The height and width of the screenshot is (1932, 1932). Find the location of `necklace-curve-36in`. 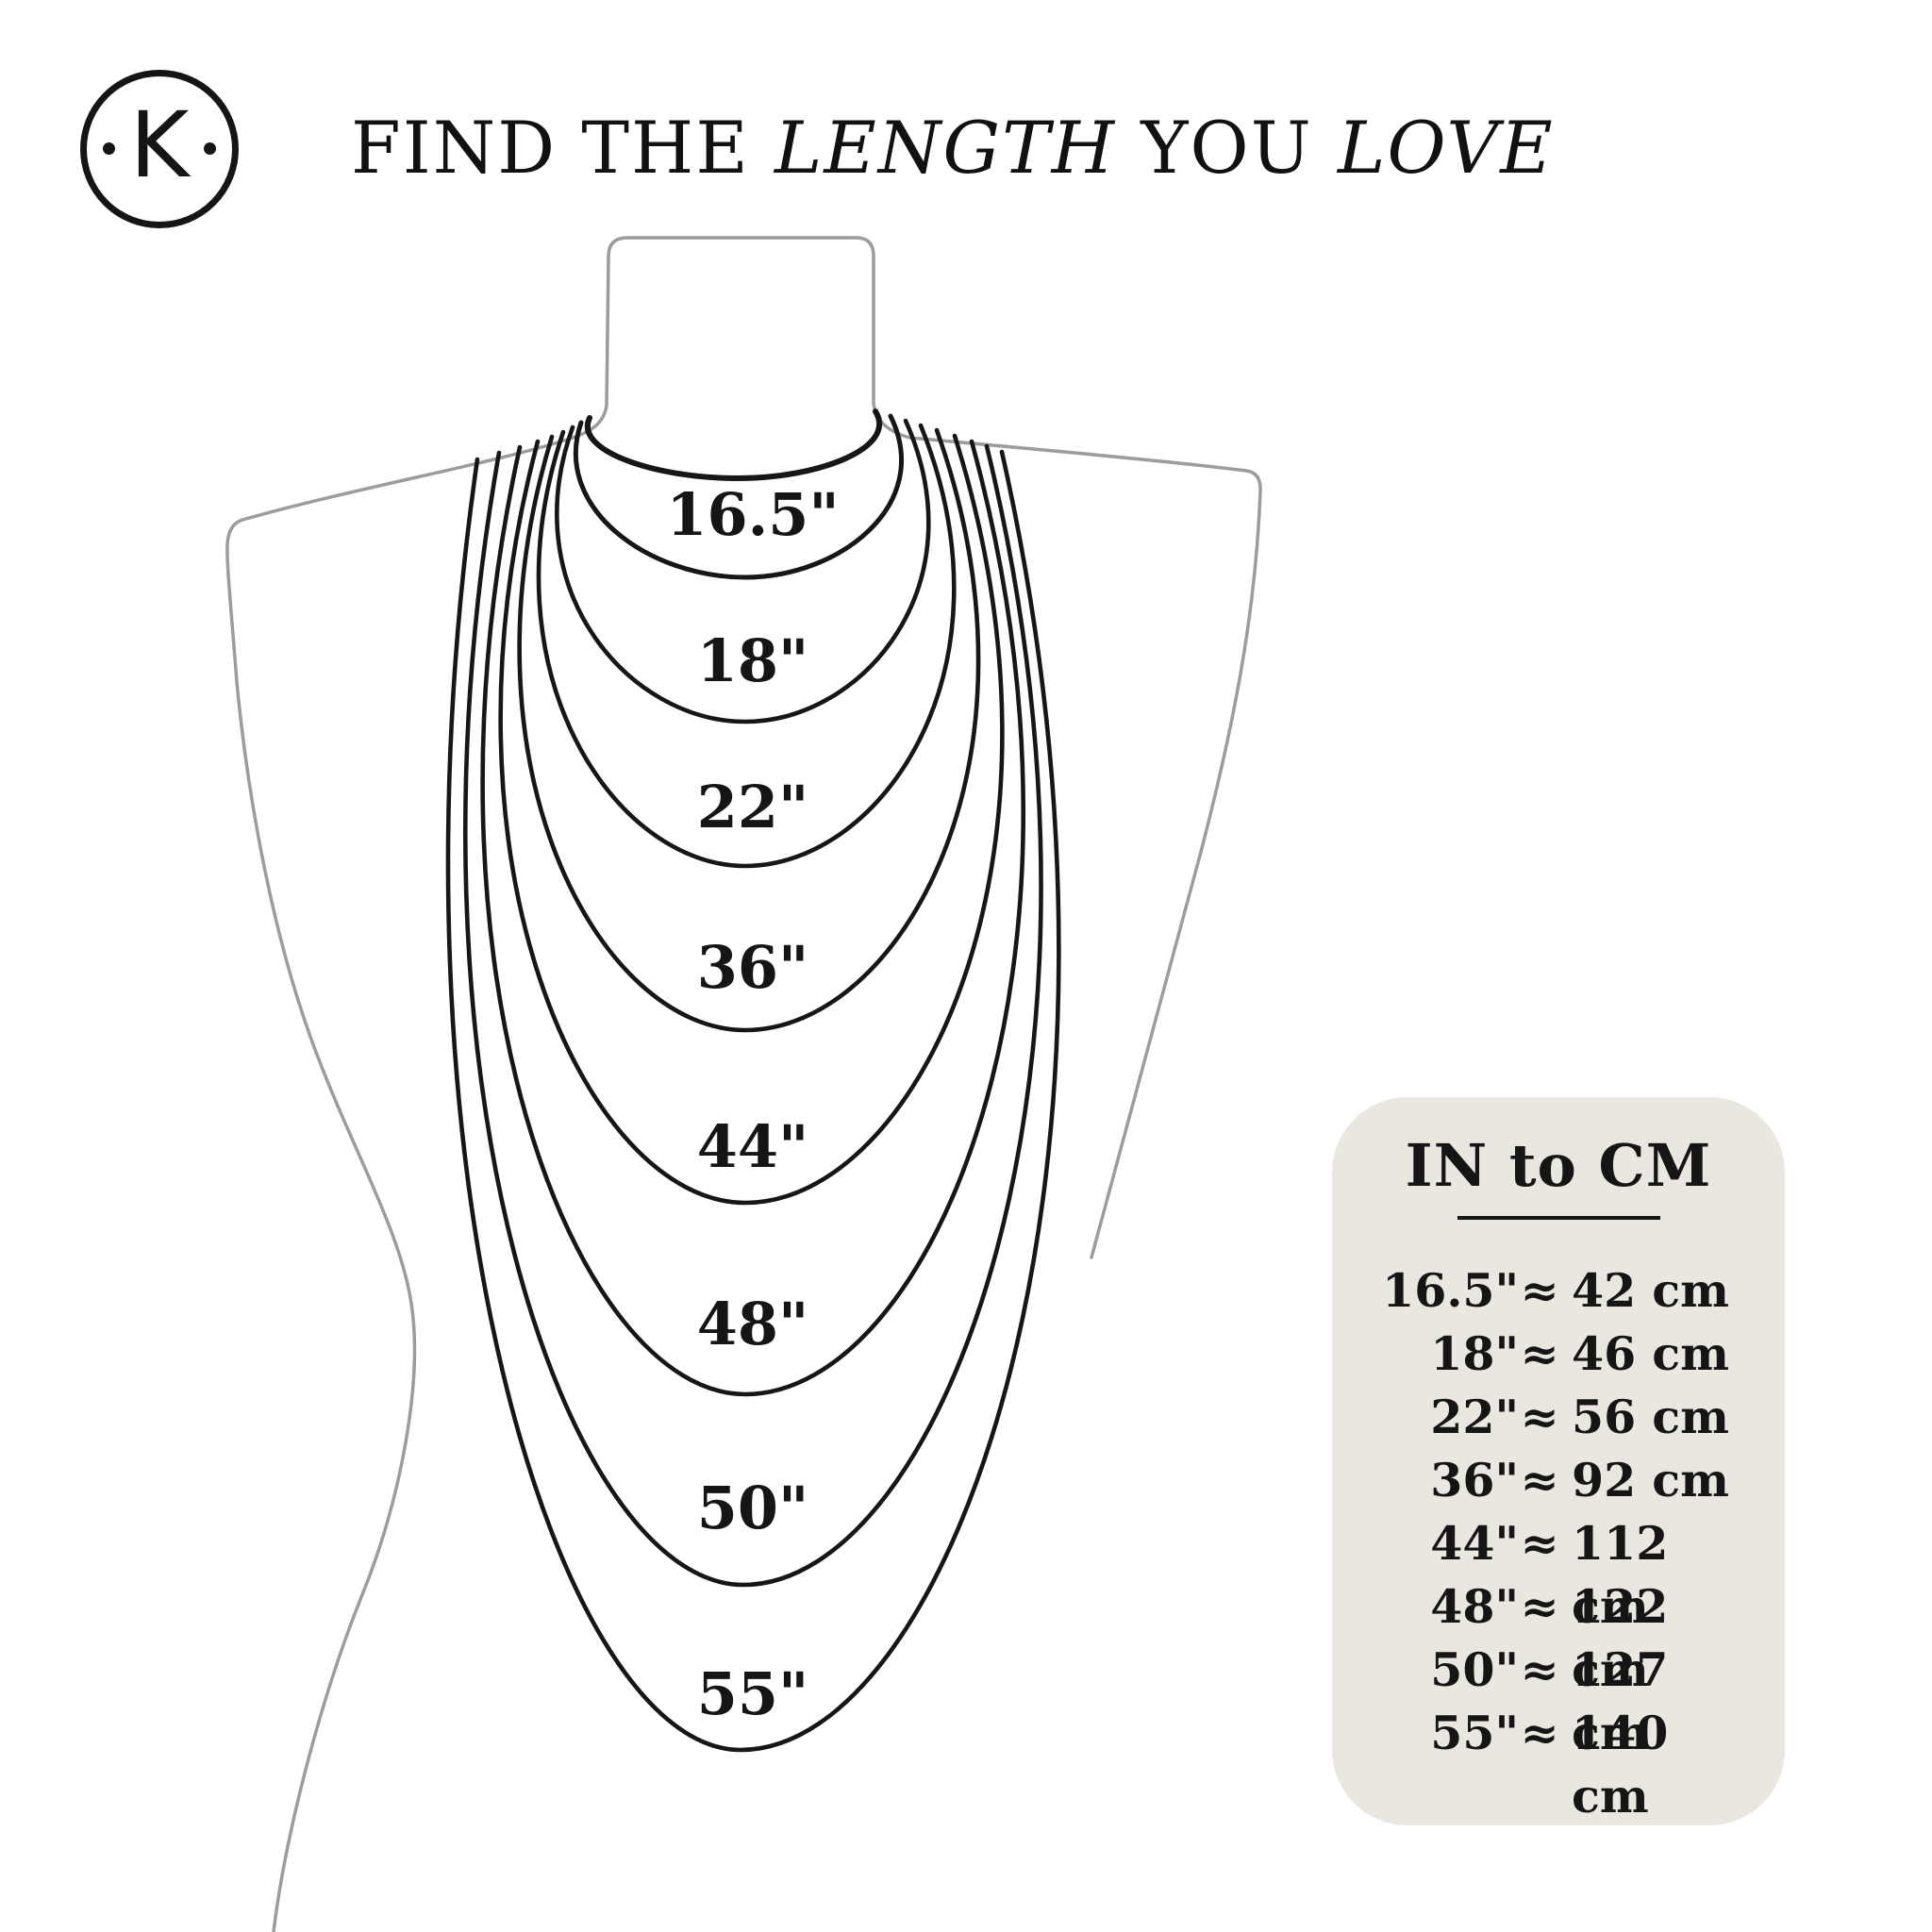

necklace-curve-36in is located at coordinates (749, 730).